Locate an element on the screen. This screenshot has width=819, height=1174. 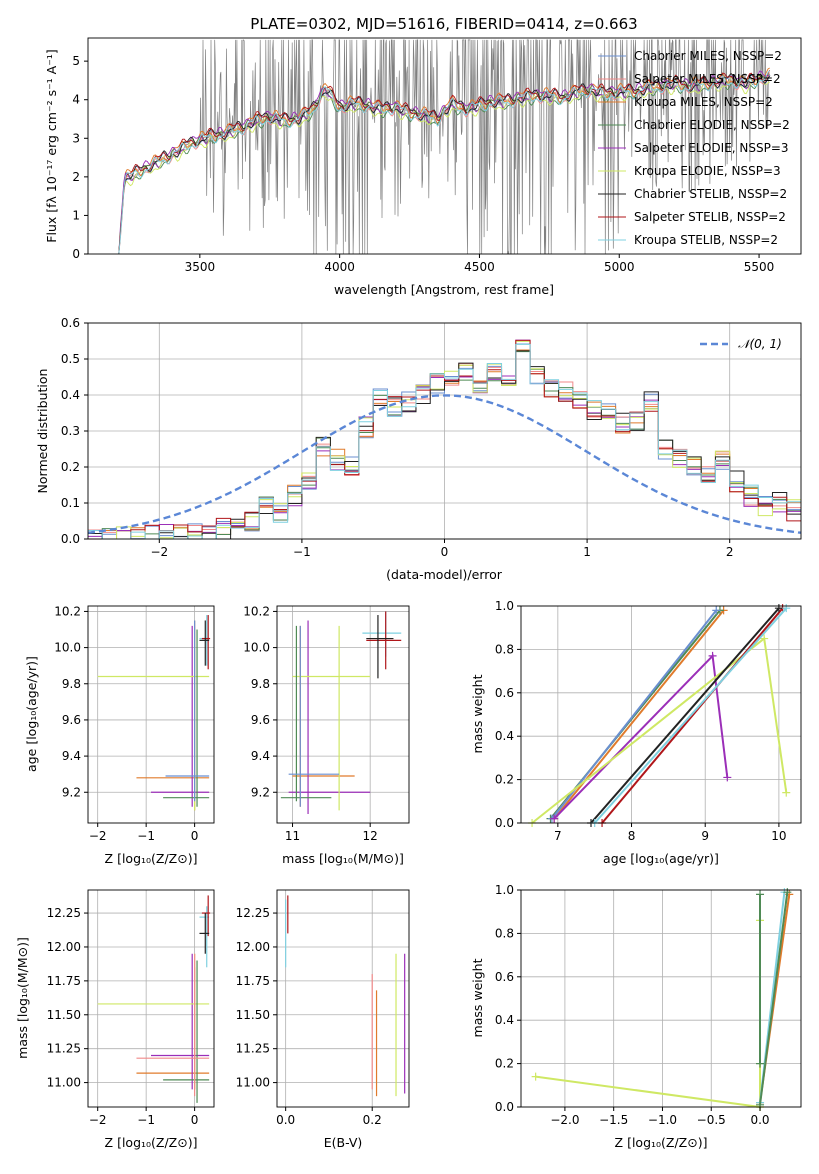
spectrum-ytick-label: 5 is located at coordinates (76, 61).